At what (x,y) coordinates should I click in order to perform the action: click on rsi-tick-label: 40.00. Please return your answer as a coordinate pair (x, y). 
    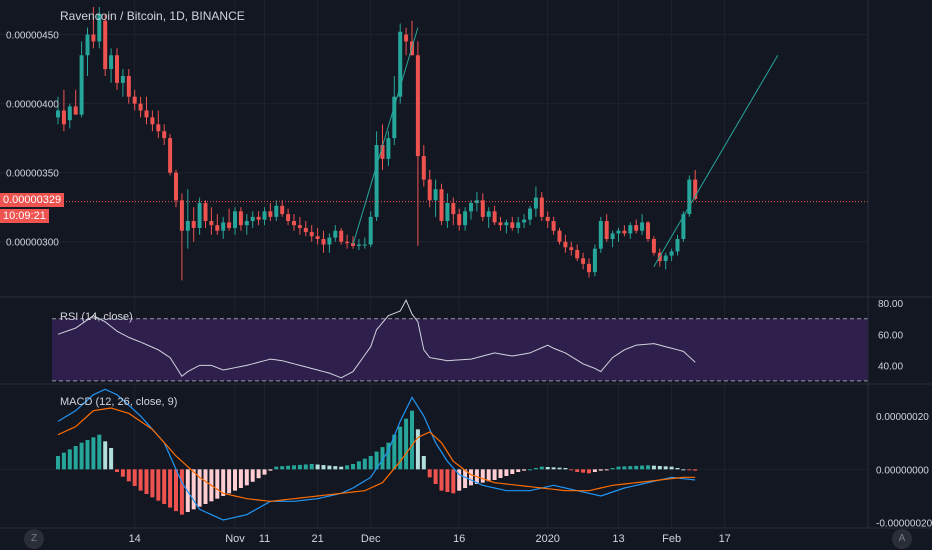
    Looking at the image, I should click on (890, 366).